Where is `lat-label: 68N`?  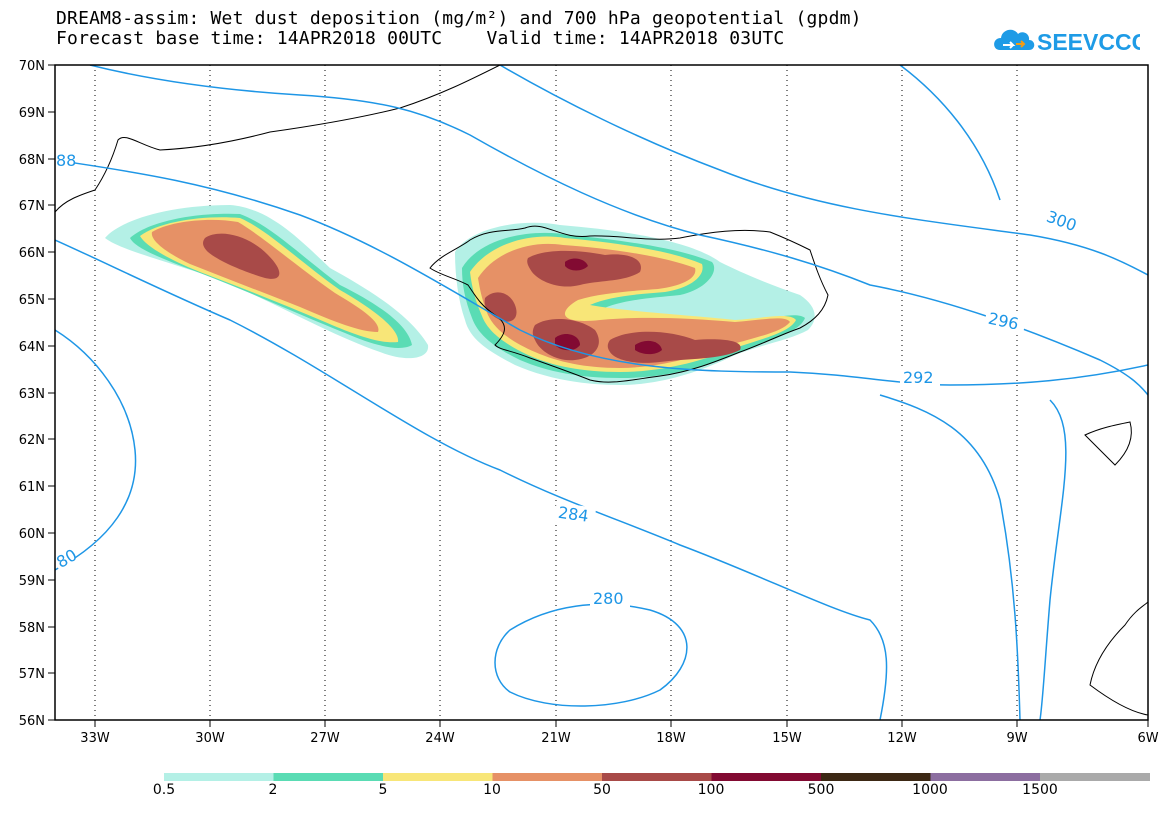
lat-label: 68N is located at coordinates (32, 160).